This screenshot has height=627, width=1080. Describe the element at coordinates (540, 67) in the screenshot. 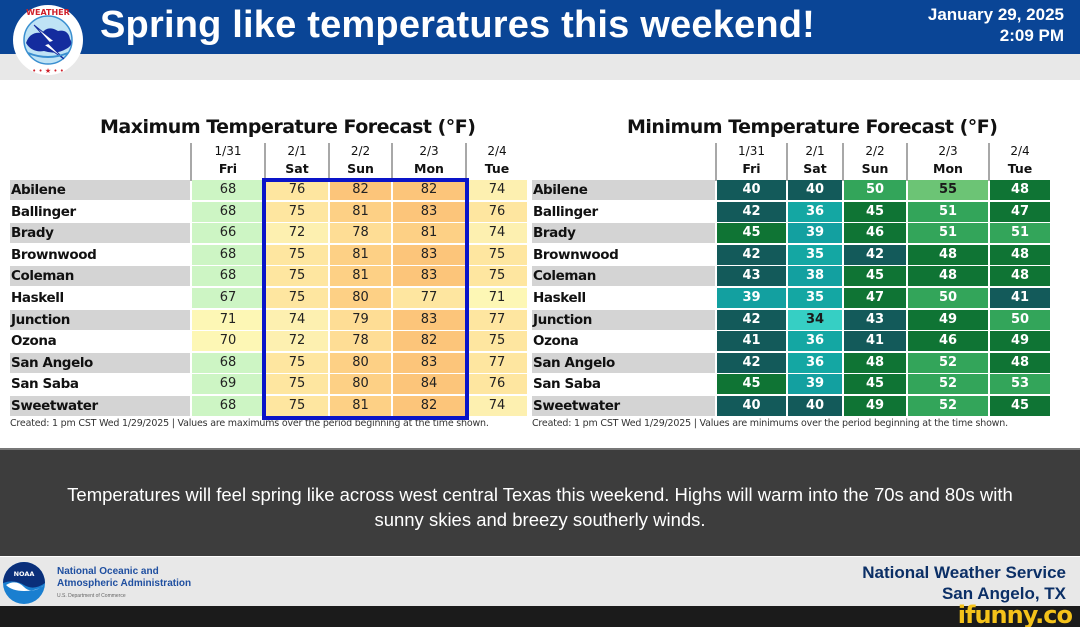

I see `header-subbar` at that location.